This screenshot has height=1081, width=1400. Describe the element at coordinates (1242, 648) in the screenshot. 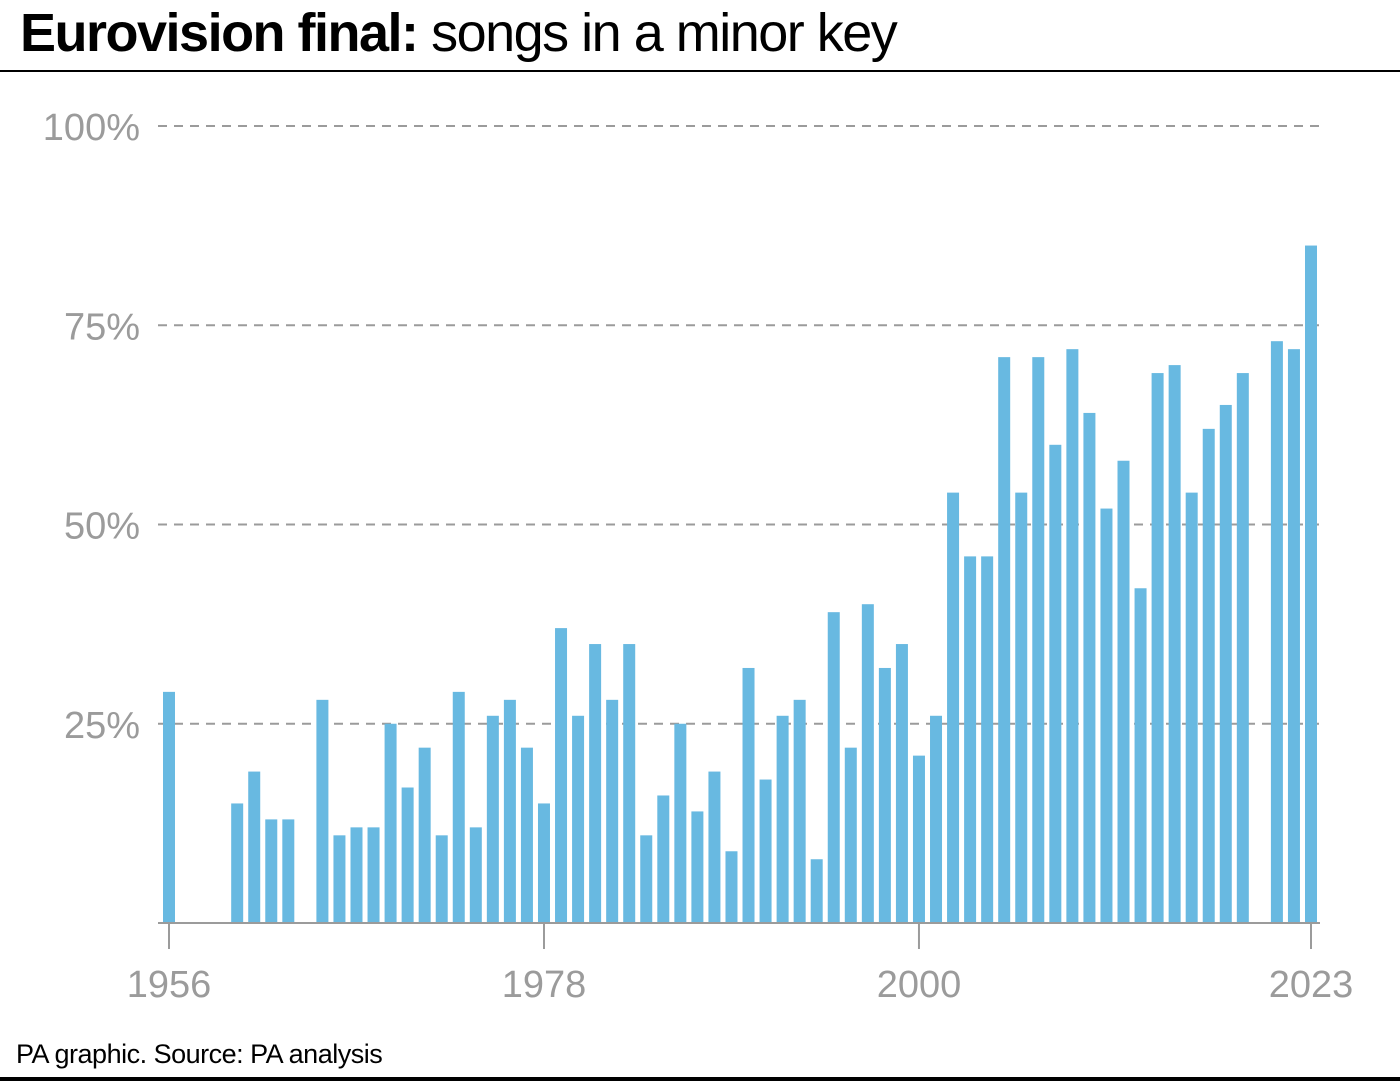

I see `bar-2019` at that location.